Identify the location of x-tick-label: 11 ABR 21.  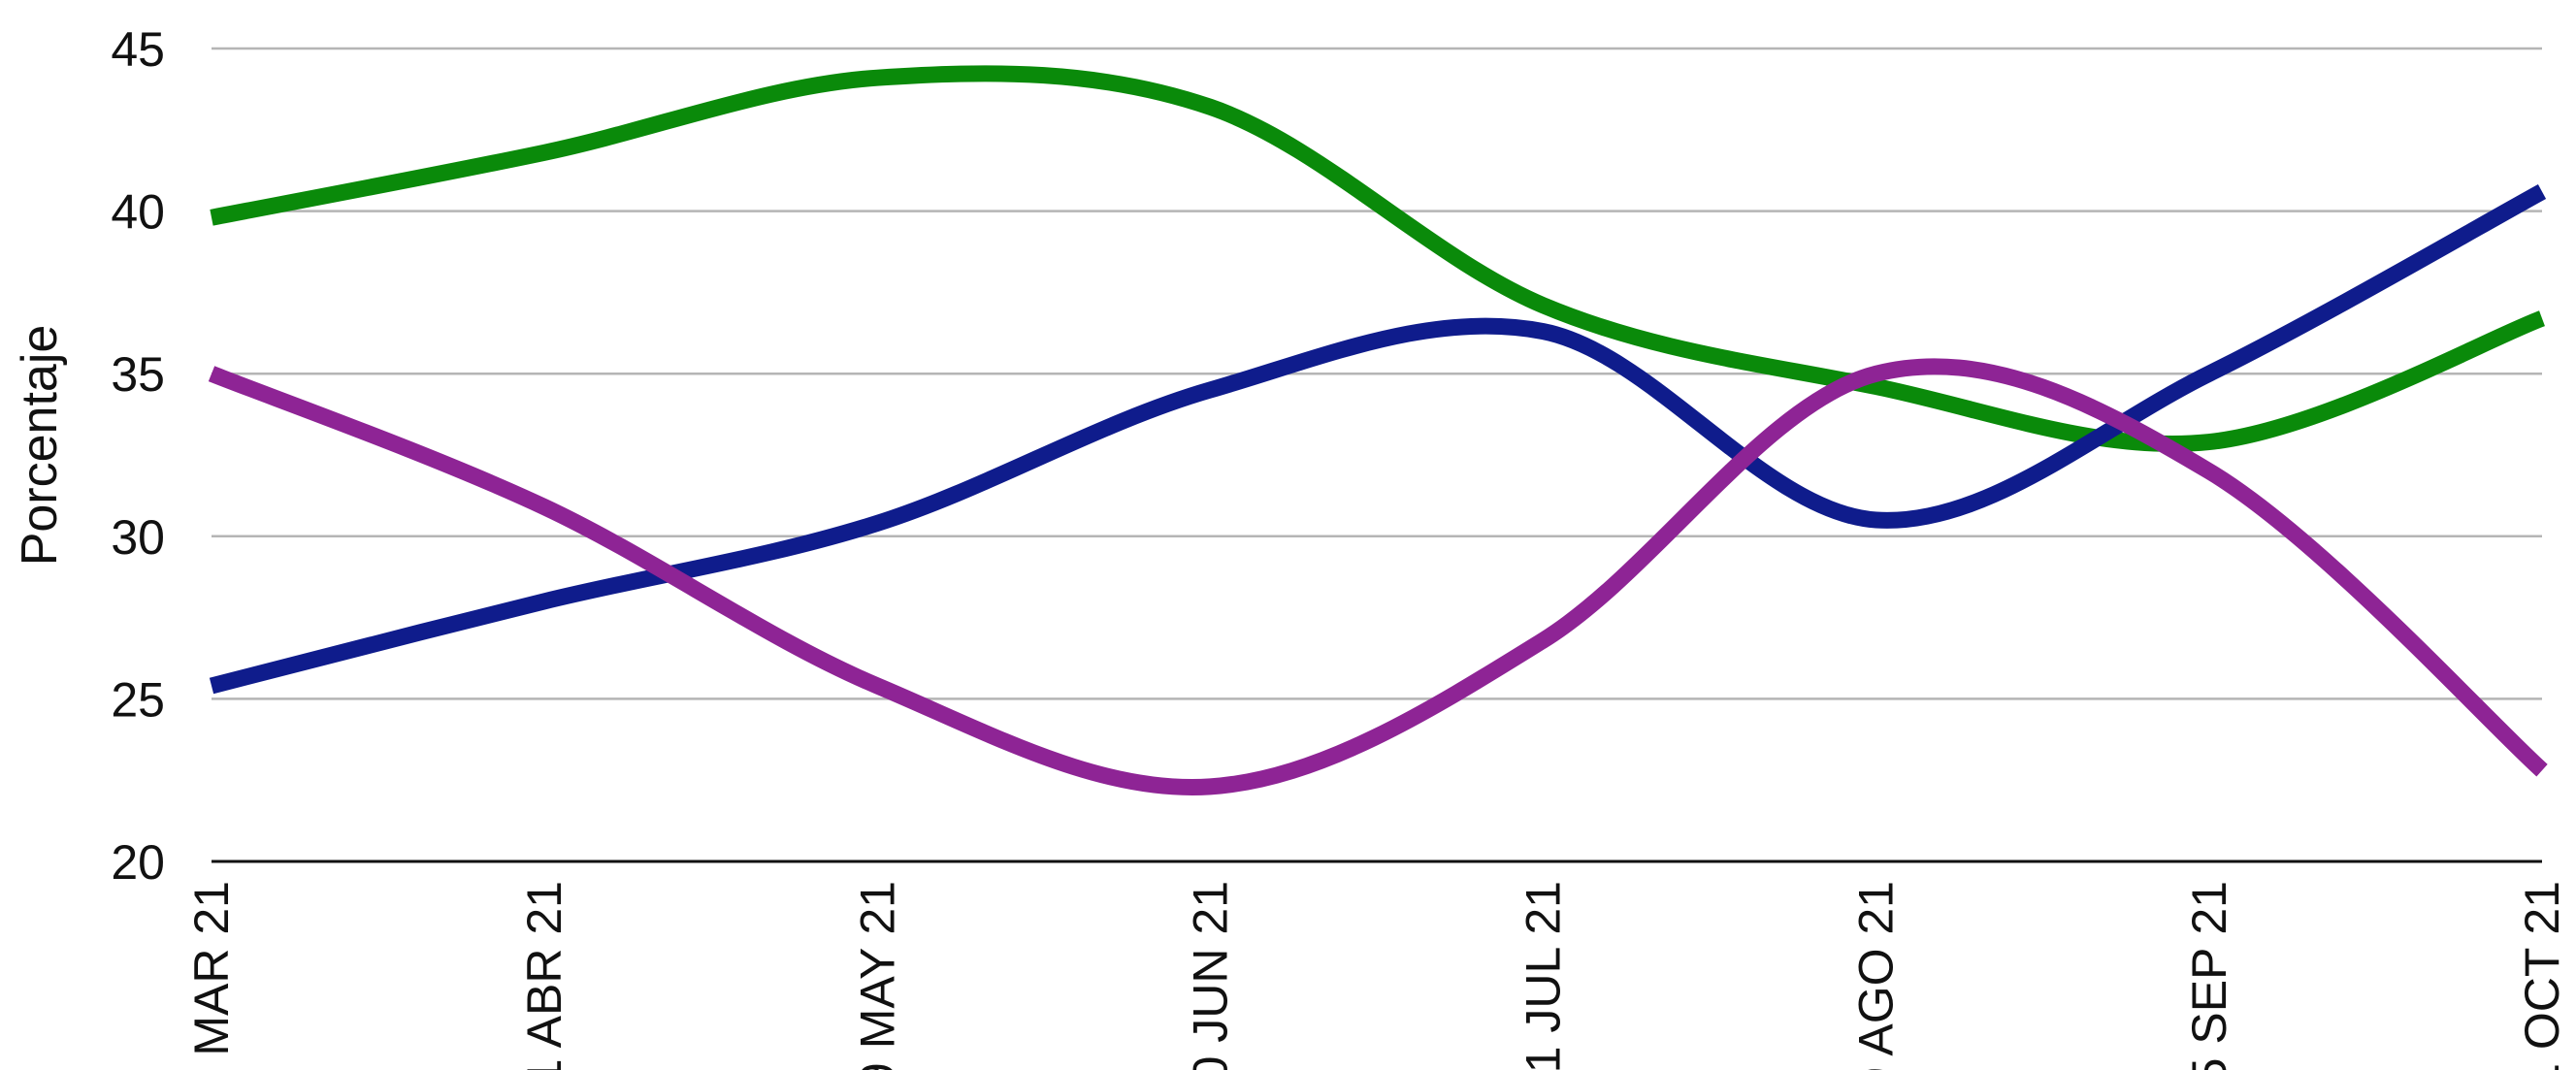
(544, 975).